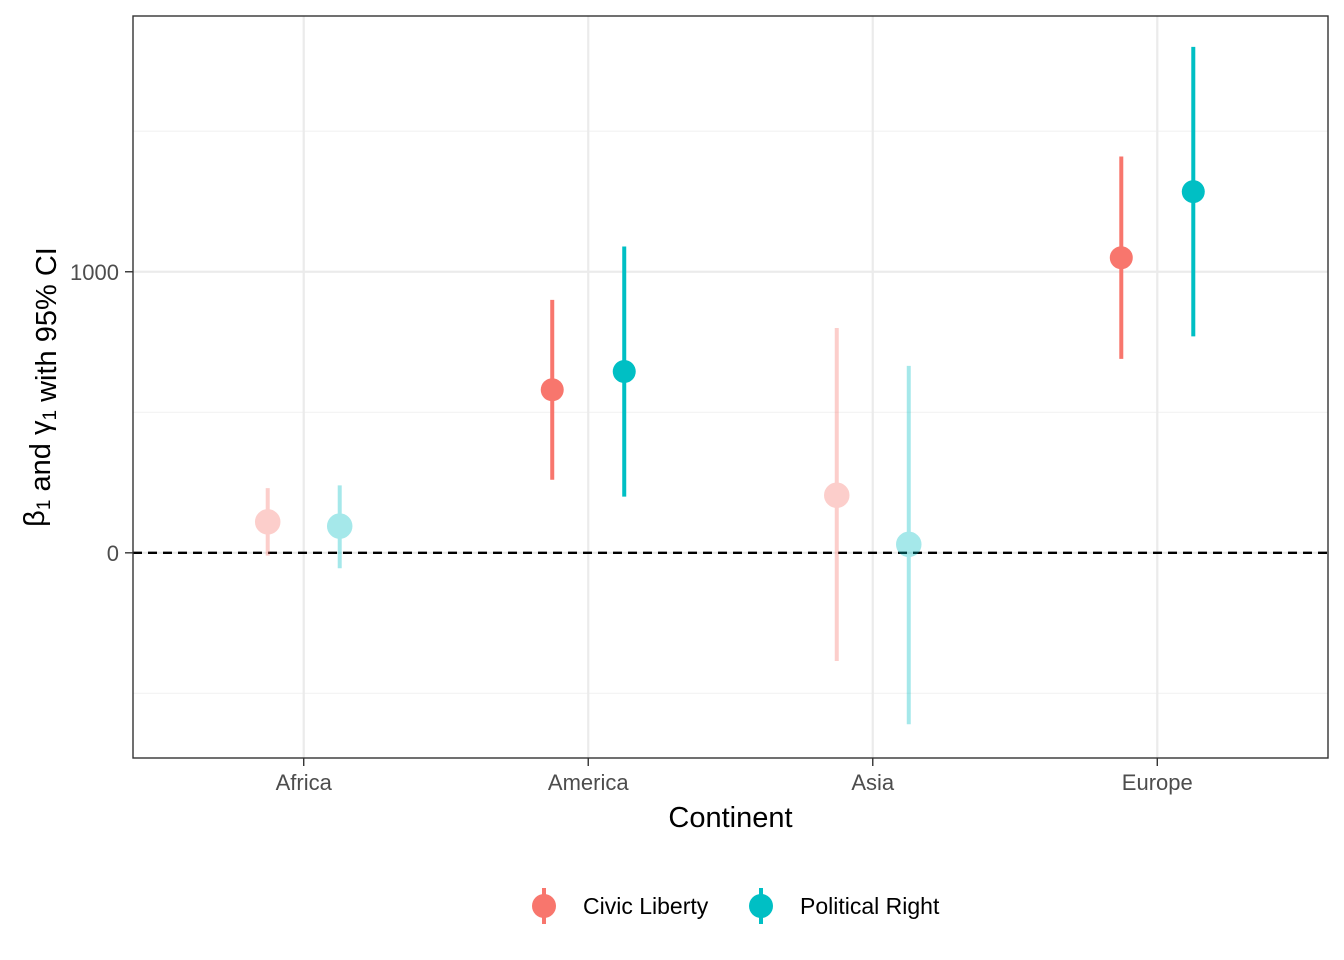 This screenshot has height=960, width=1344. What do you see at coordinates (734, 776) in the screenshot?
I see `x-axis: Africa America Asia Europe` at bounding box center [734, 776].